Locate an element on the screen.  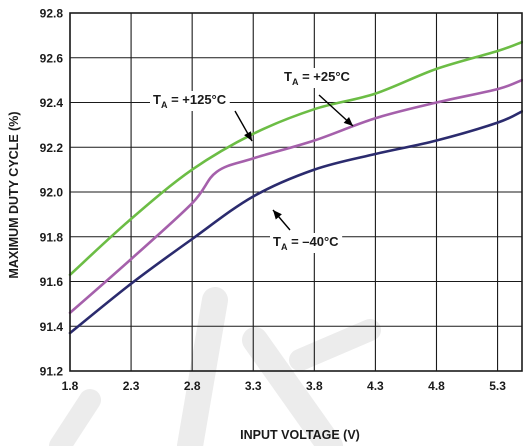
y-tick-label: 91.6 is located at coordinates (52, 282).